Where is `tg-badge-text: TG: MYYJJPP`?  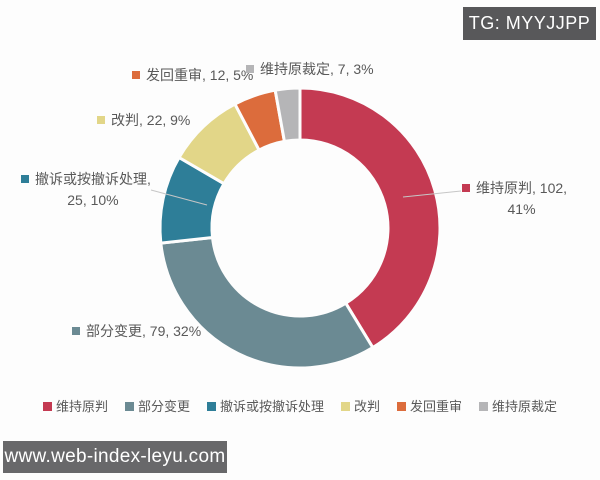
tg-badge-text: TG: MYYJJPP is located at coordinates (529, 23).